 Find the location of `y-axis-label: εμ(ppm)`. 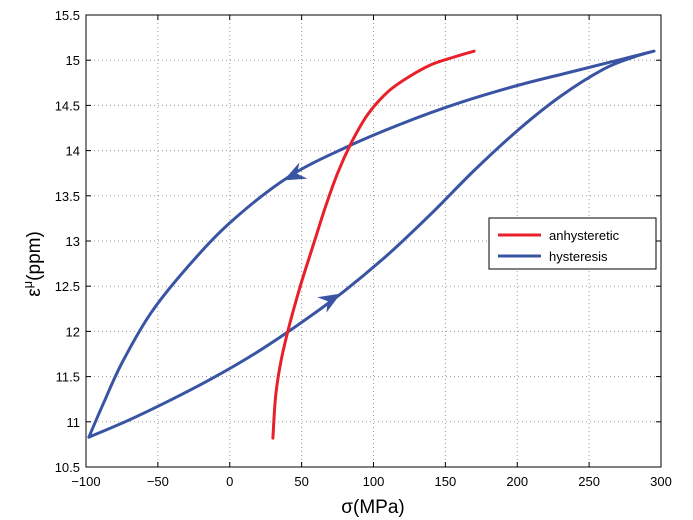

y-axis-label: εμ(ppm) is located at coordinates (32, 264).